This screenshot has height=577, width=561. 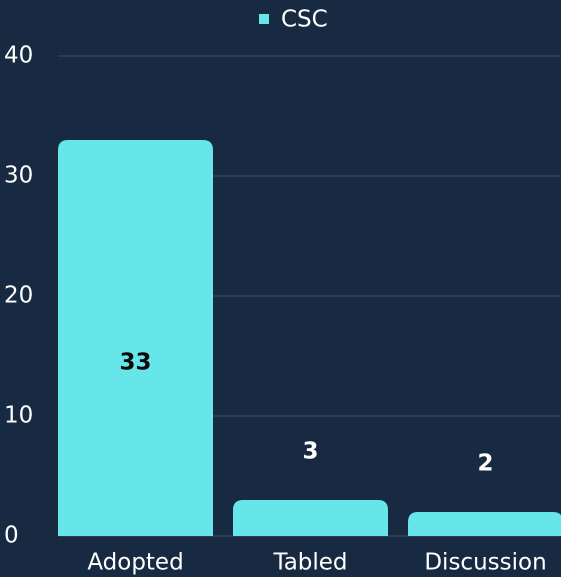 I want to click on data-label: 3, so click(x=310, y=452).